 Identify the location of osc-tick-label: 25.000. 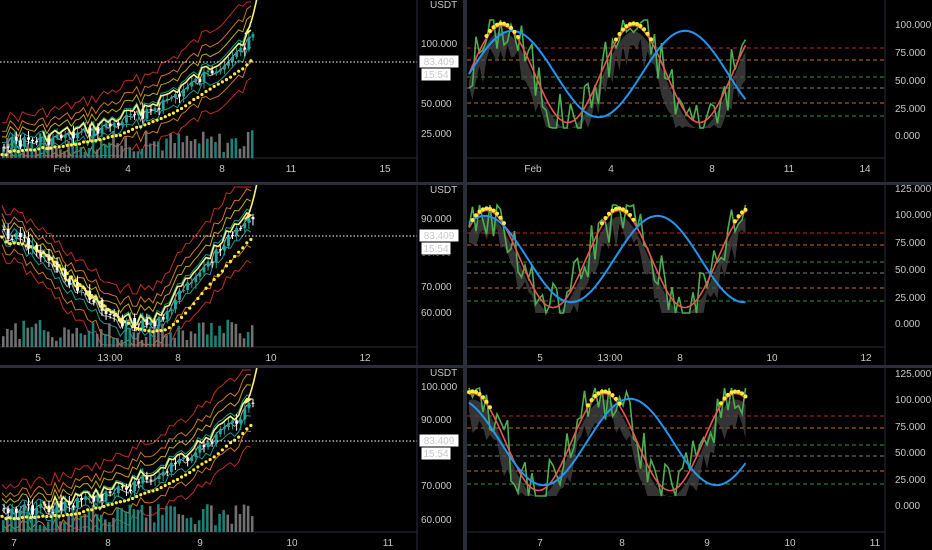
(910, 109).